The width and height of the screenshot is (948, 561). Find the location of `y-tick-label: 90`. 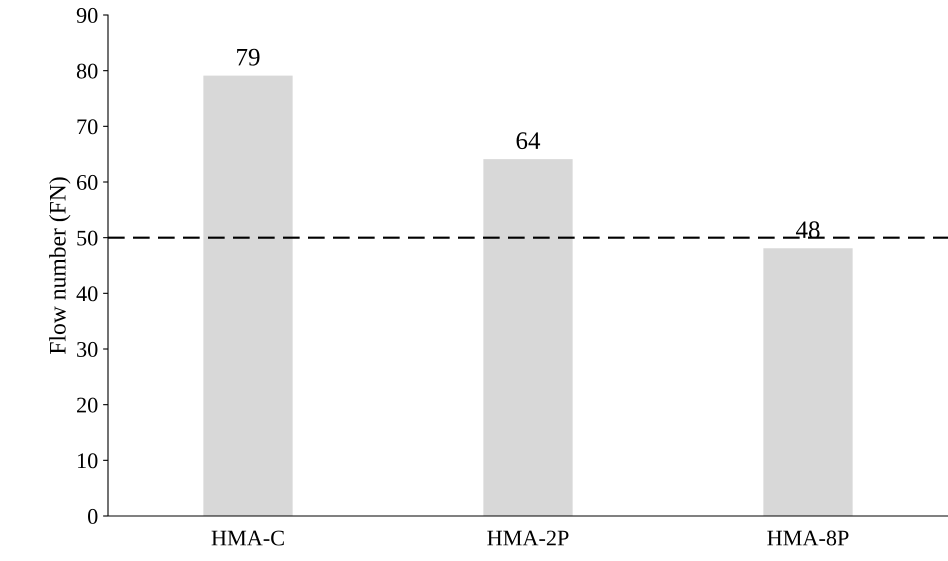

y-tick-label: 90 is located at coordinates (87, 15).